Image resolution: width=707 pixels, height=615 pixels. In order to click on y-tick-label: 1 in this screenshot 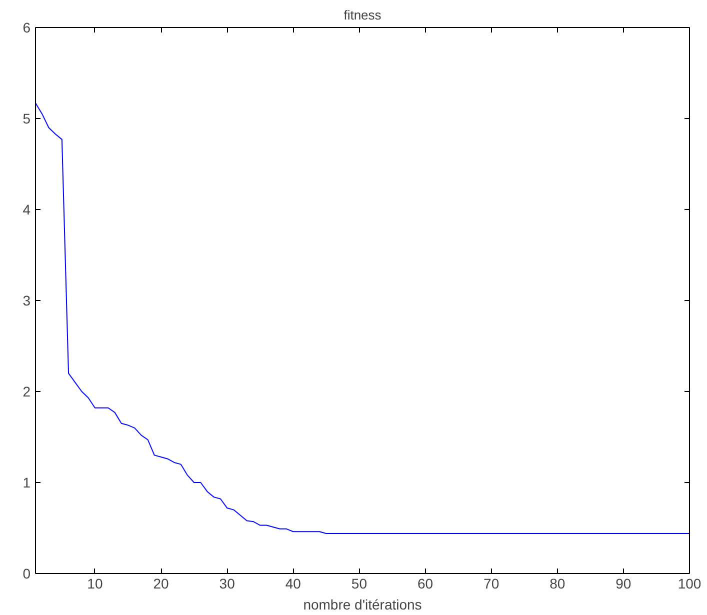, I will do `click(26, 482)`.